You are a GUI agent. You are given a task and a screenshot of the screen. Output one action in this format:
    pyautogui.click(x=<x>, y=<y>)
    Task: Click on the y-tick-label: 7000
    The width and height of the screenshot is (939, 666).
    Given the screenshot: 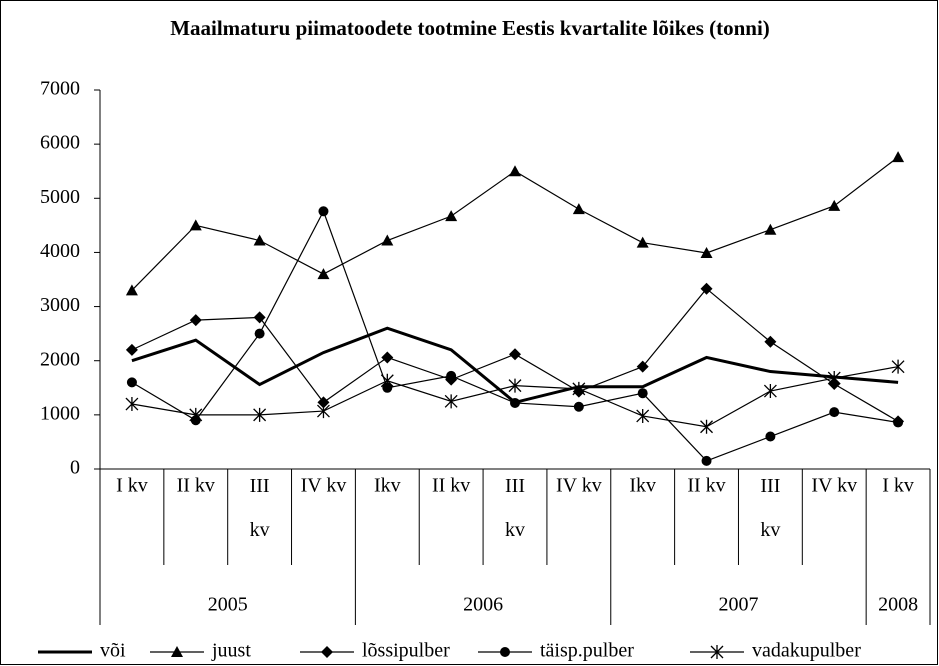 What is the action you would take?
    pyautogui.click(x=60, y=89)
    